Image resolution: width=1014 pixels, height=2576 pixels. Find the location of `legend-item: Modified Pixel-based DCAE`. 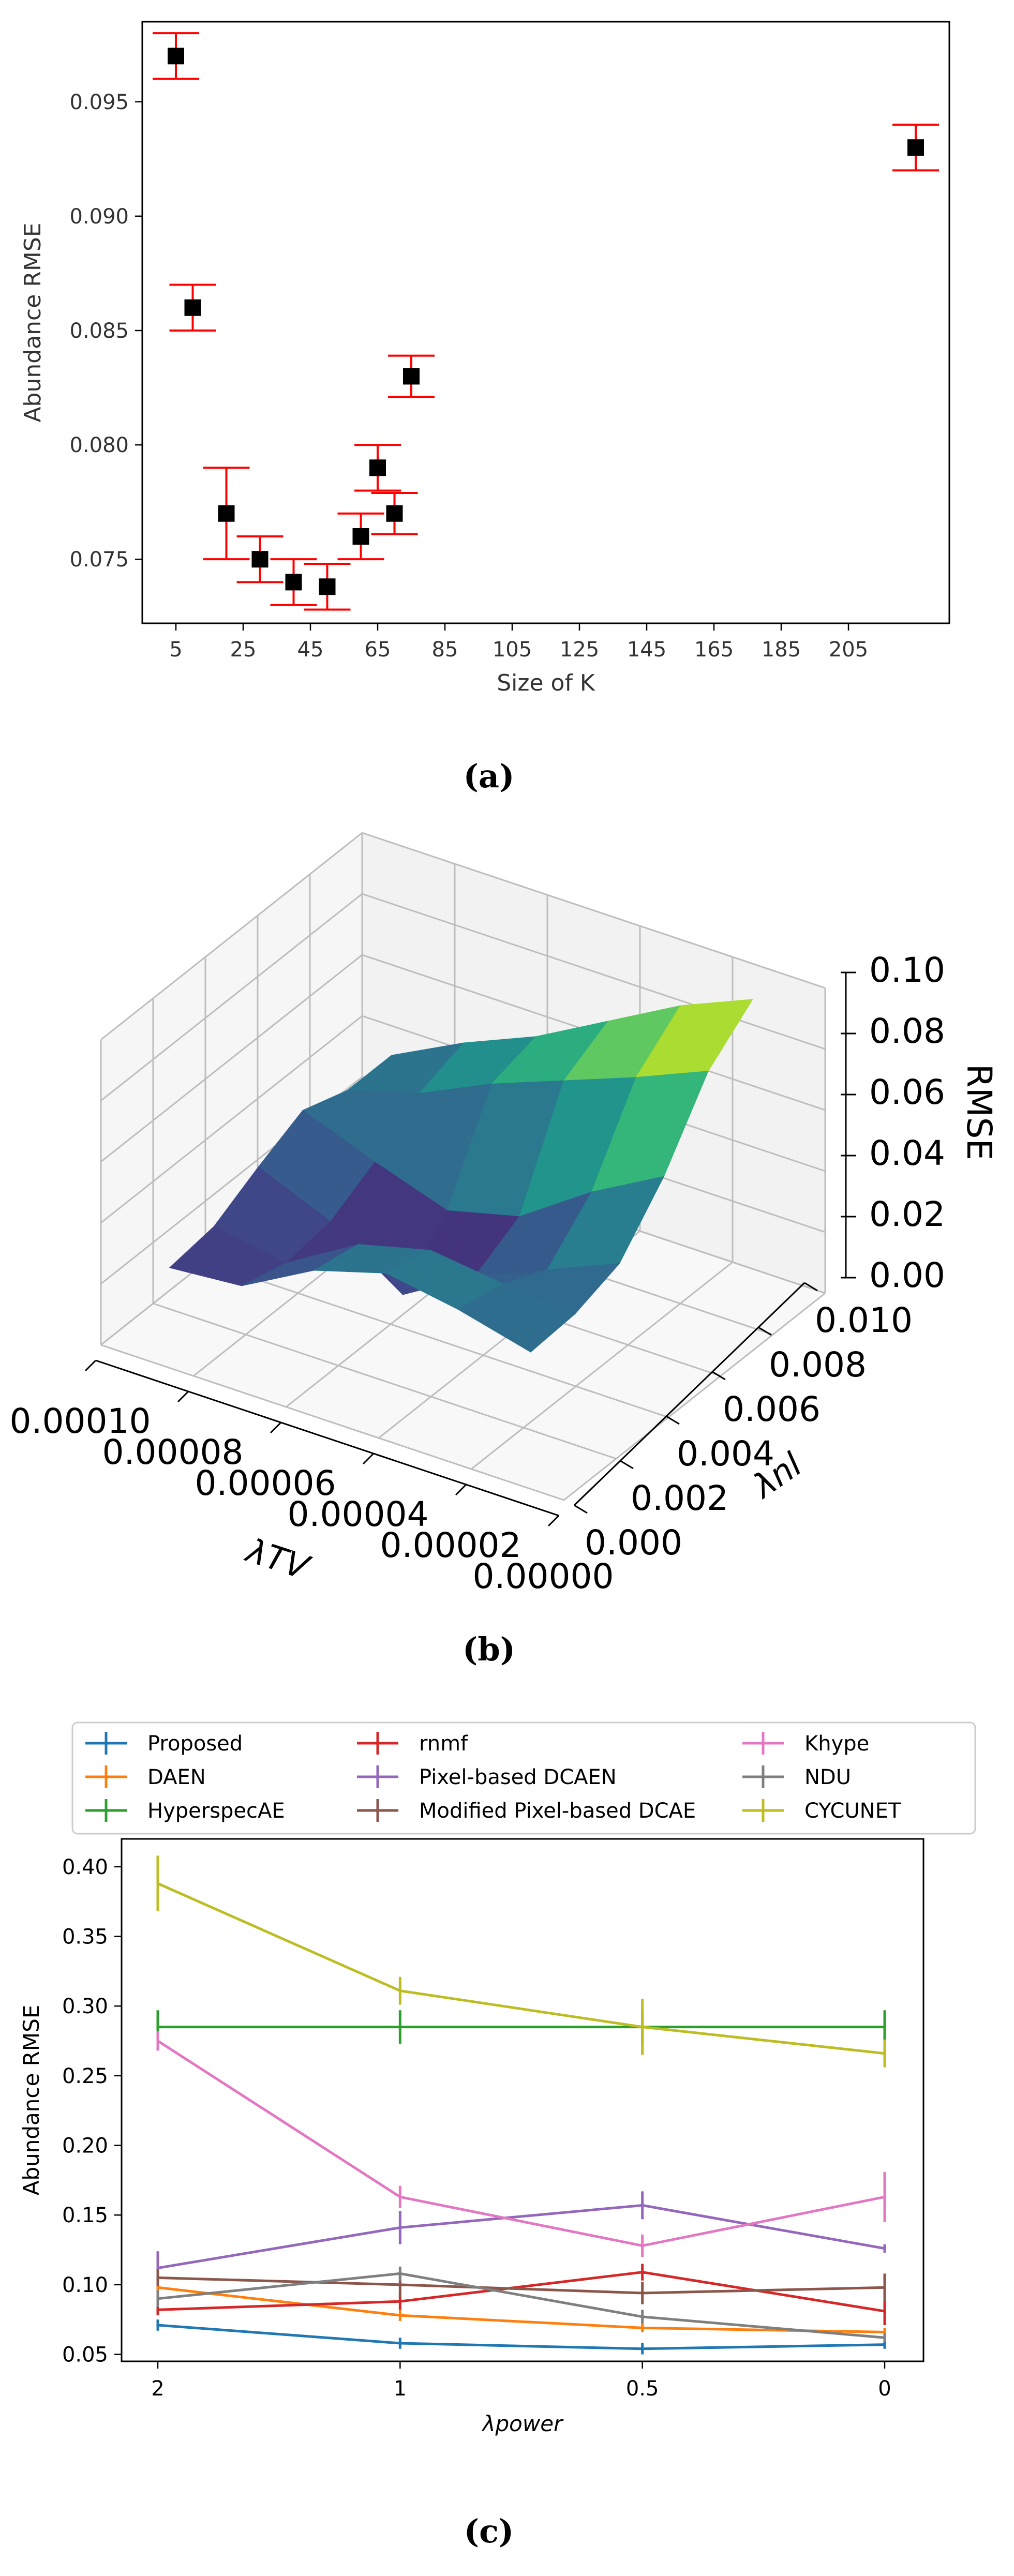

legend-item: Modified Pixel-based DCAE is located at coordinates (526, 1811).